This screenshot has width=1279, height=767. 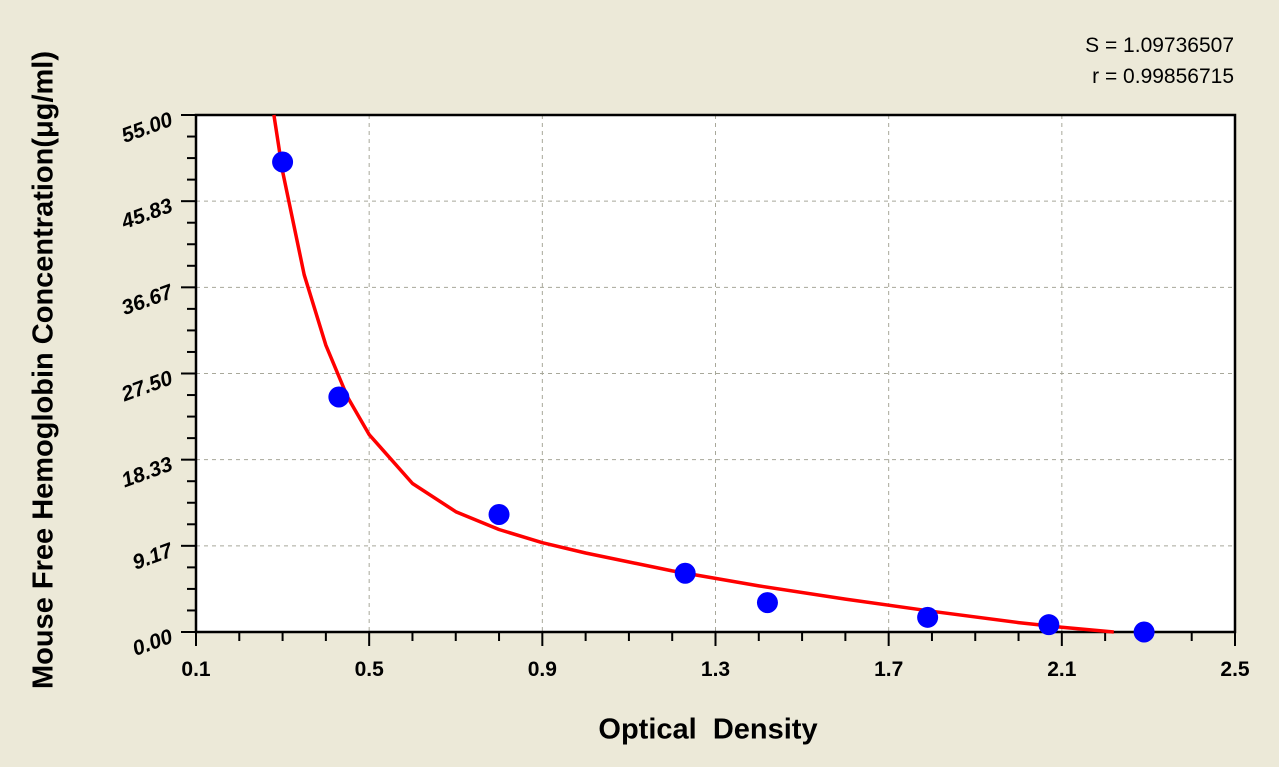 I want to click on fit-statistics: S = 1.09736507 r = 0.99856715, so click(x=1159, y=61).